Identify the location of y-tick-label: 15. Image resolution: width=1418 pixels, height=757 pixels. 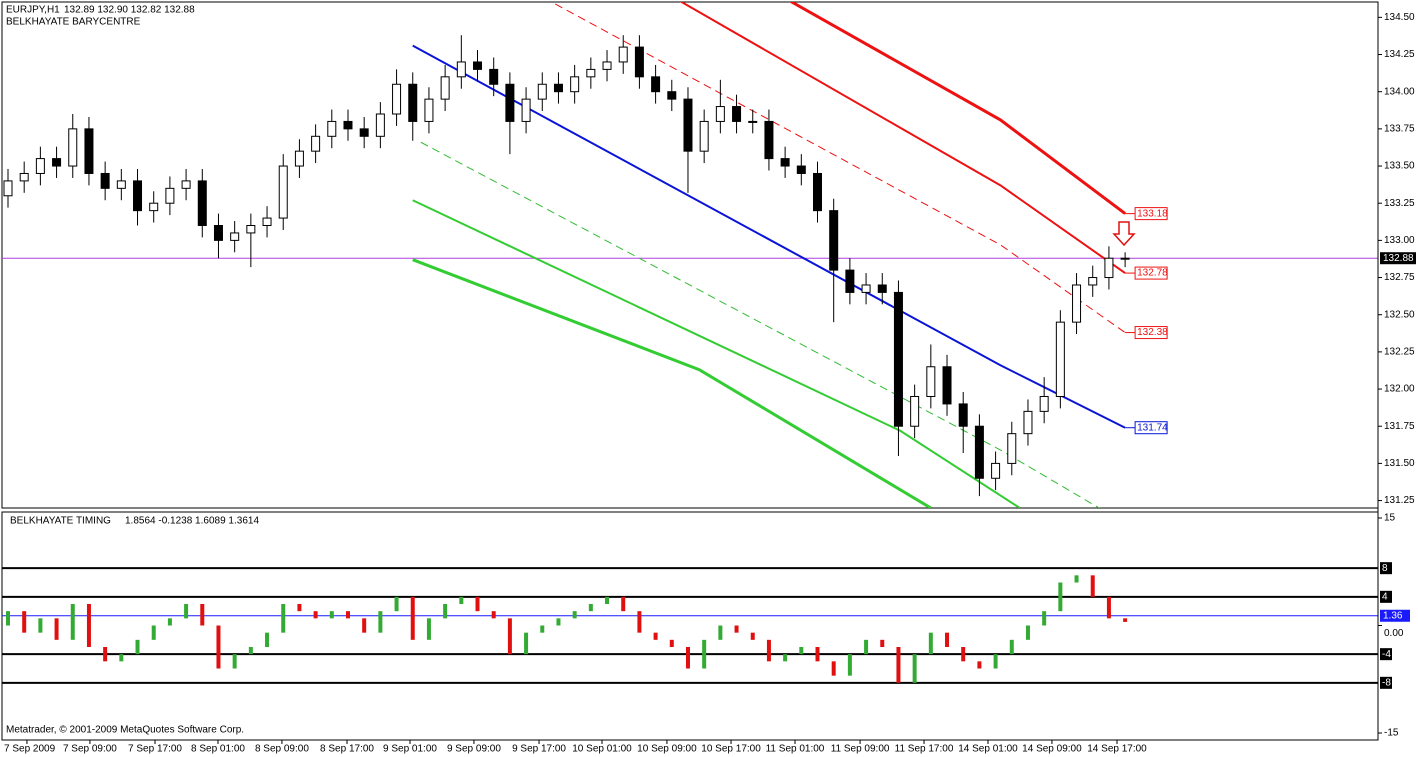
(1390, 518).